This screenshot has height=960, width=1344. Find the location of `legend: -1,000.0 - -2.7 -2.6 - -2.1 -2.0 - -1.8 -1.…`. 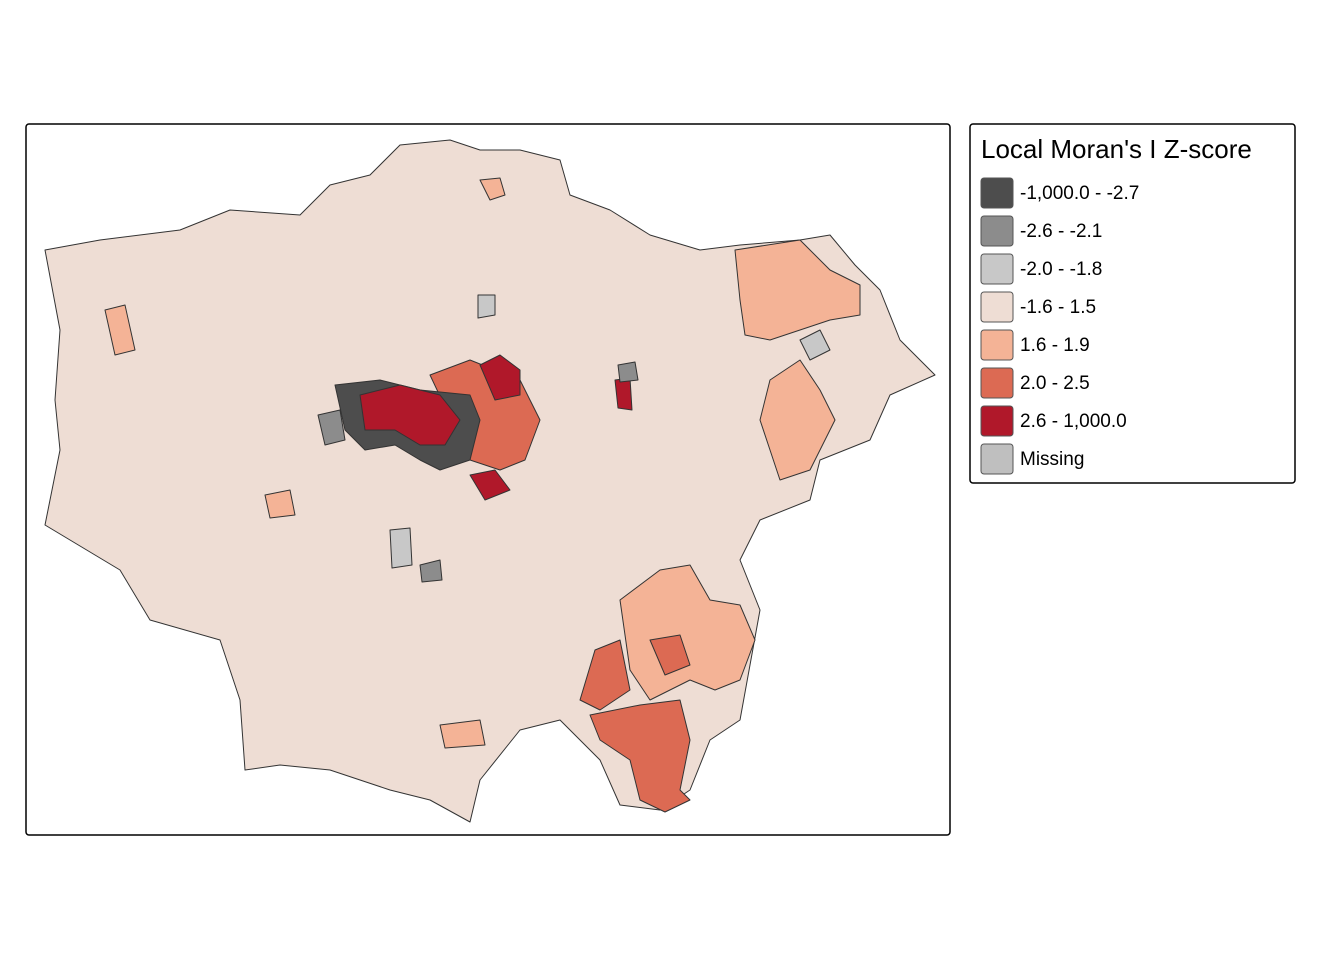

legend: -1,000.0 - -2.7 -2.6 - -2.1 -2.0 - -1.8 -1.… is located at coordinates (1059, 326).